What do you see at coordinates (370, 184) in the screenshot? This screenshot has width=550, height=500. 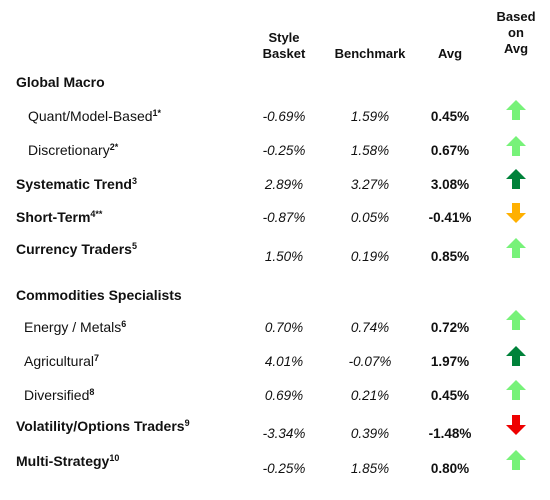 I see `benchmark-value: 3.27%` at bounding box center [370, 184].